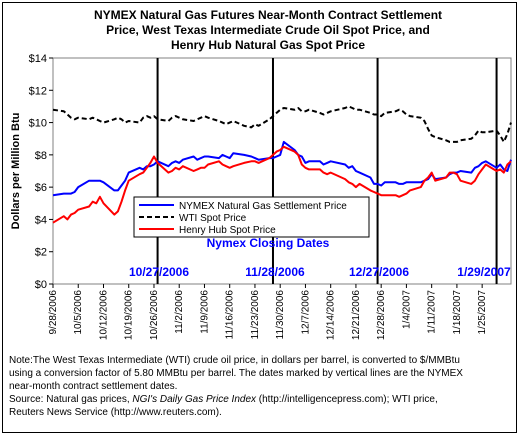 Image resolution: width=521 pixels, height=437 pixels. I want to click on x-tick-label: 1/4/2007, so click(406, 309).